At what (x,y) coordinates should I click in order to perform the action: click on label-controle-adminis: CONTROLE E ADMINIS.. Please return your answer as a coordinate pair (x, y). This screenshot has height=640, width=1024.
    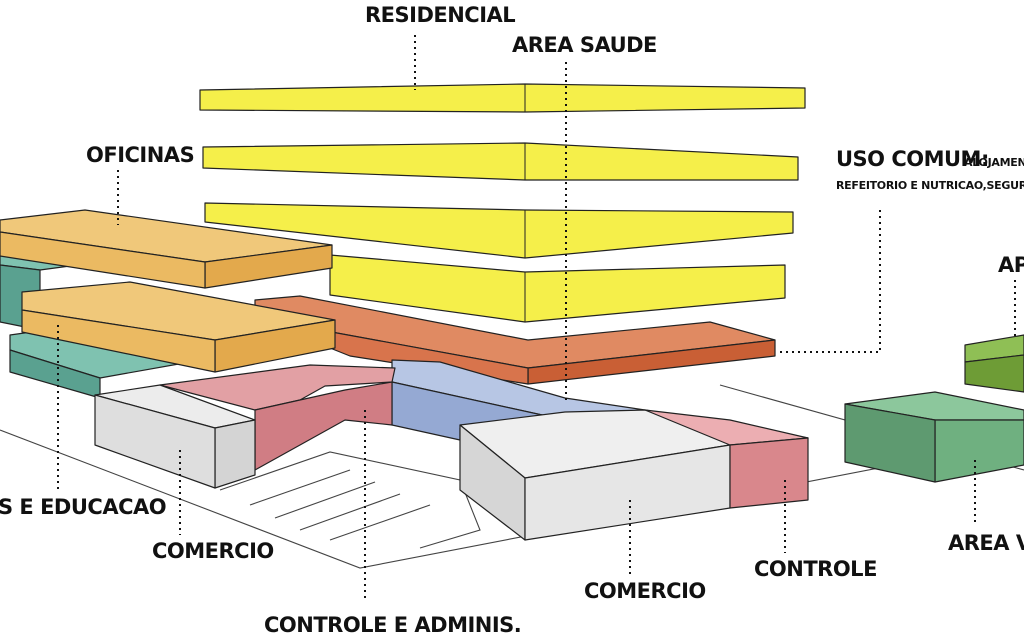
    Looking at the image, I should click on (392, 625).